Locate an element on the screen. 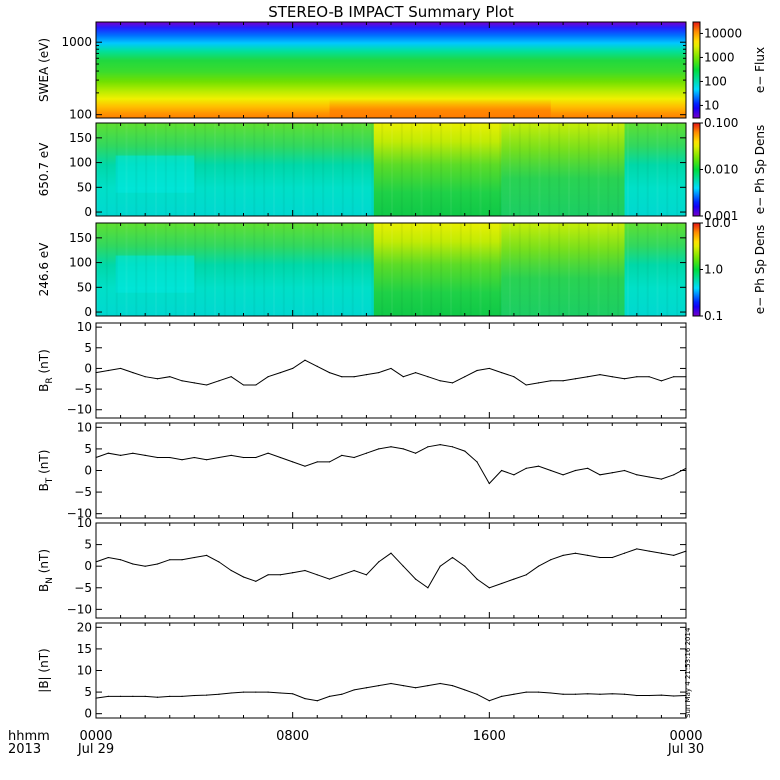  heatmap-pad650-hot is located at coordinates (437, 169).